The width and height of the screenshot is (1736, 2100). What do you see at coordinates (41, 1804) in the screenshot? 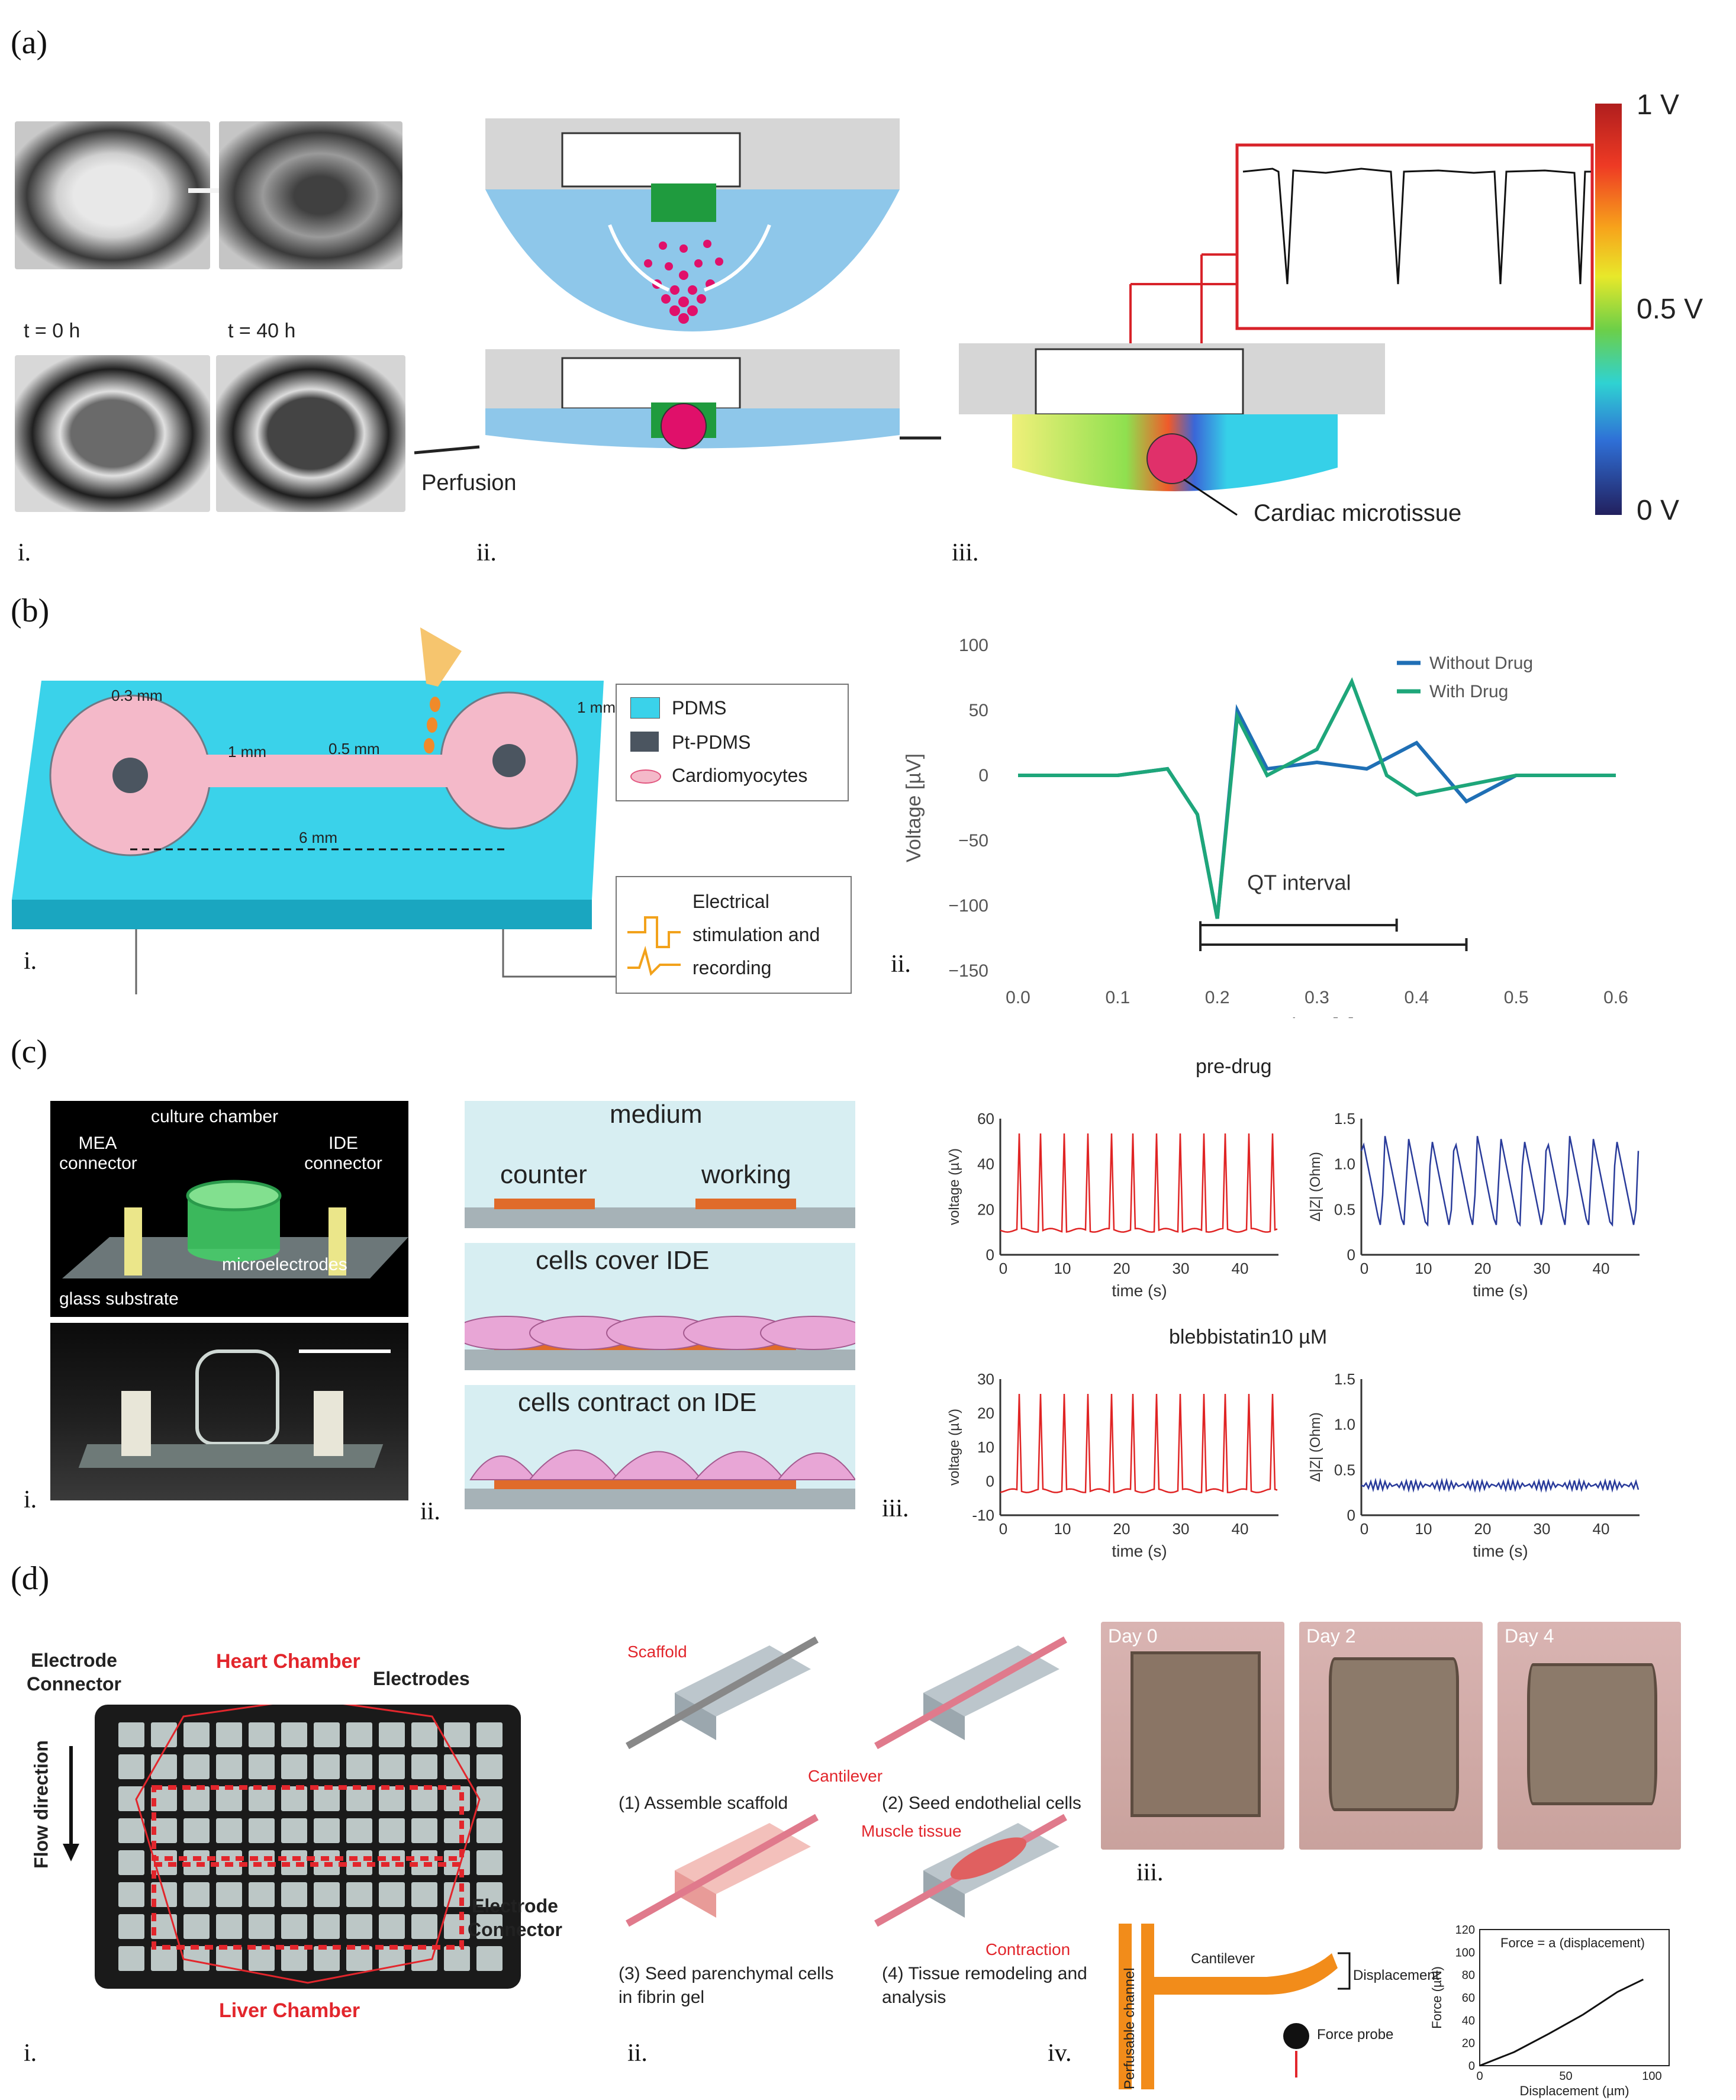
I see `flow-direction-label: Flow direction` at bounding box center [41, 1804].